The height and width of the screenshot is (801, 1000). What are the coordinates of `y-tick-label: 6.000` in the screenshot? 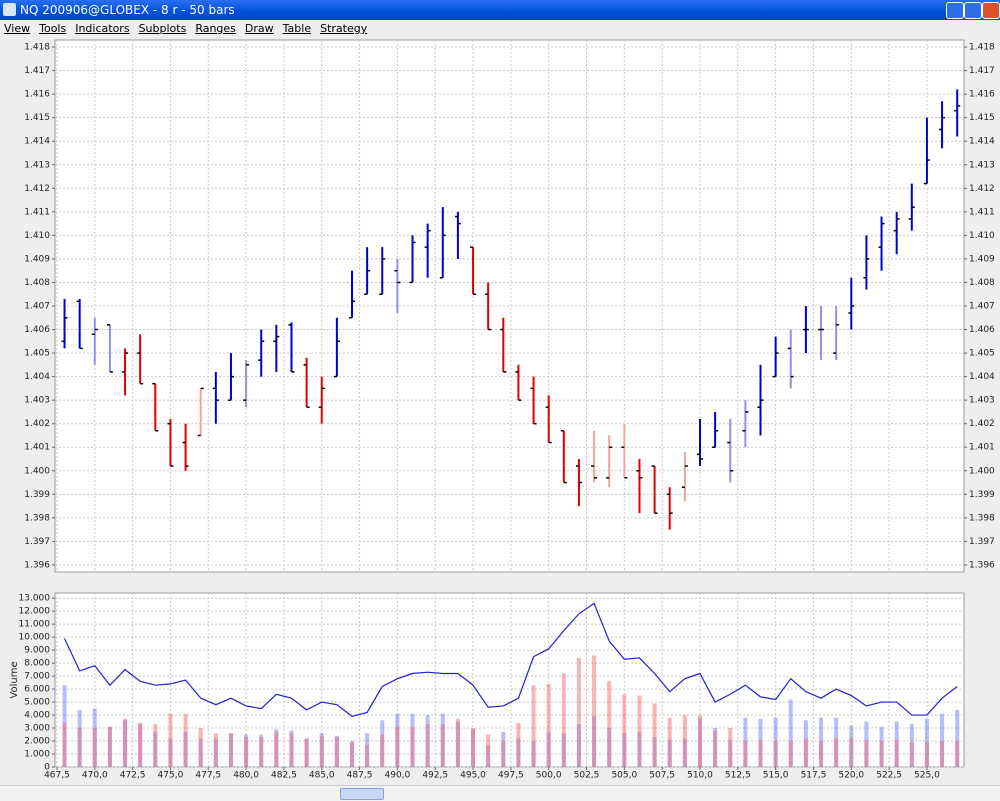 It's located at (37, 690).